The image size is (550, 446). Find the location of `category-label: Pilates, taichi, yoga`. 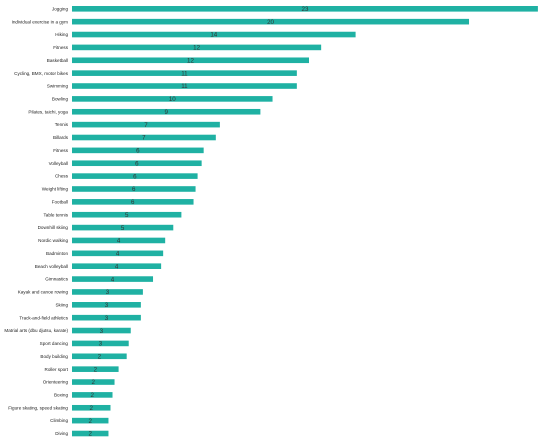

category-label: Pilates, taichi, yoga is located at coordinates (48, 111).